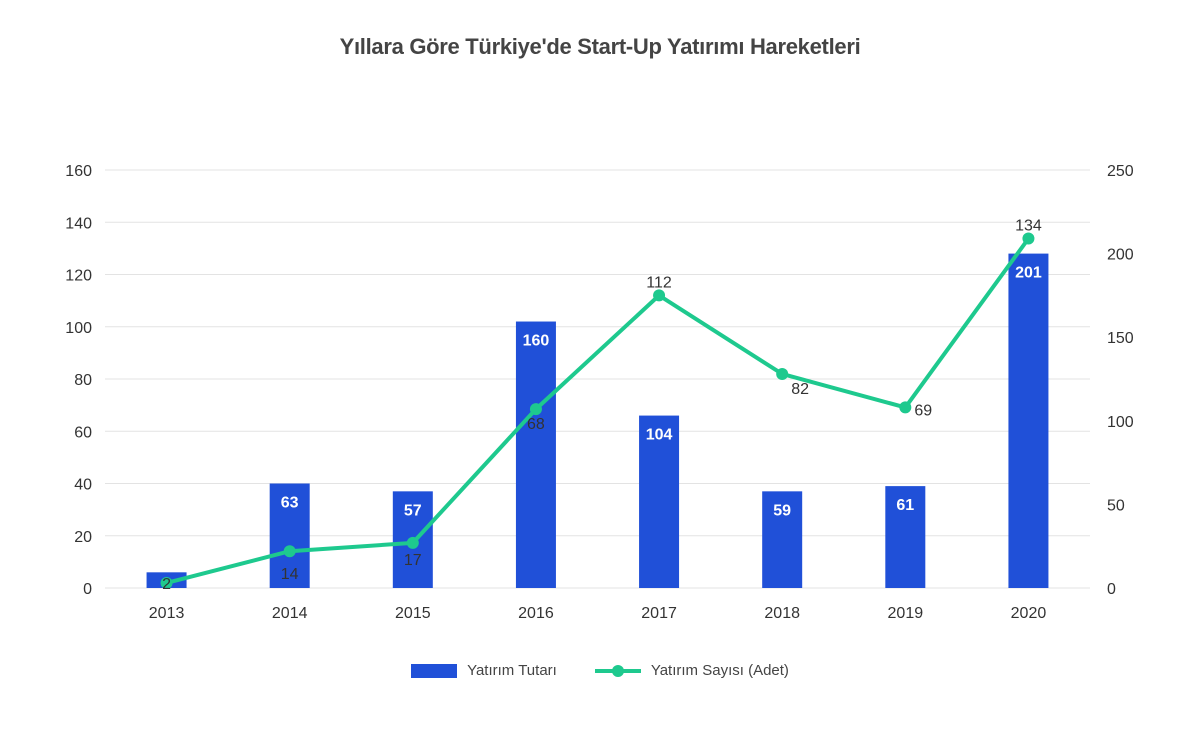  Describe the element at coordinates (906, 613) in the screenshot. I see `x-tick-label: 2019` at that location.